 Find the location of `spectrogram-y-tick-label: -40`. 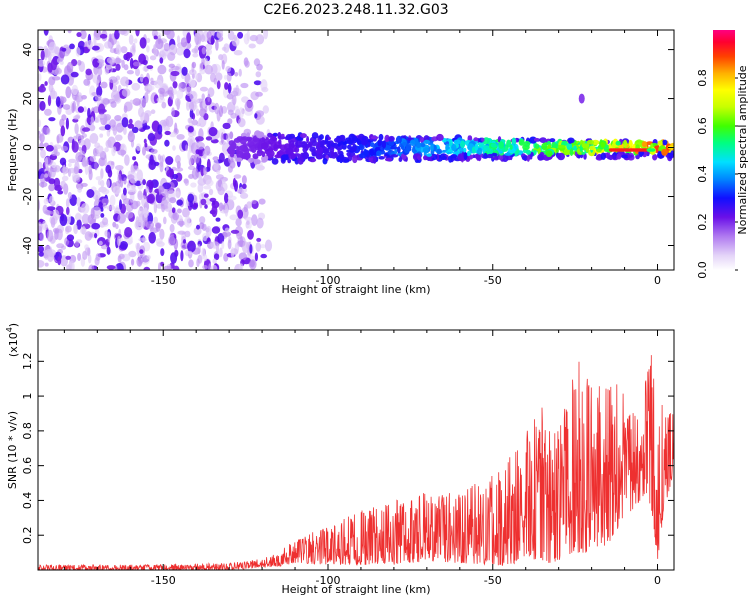

spectrogram-y-tick-label: -40 is located at coordinates (27, 246).